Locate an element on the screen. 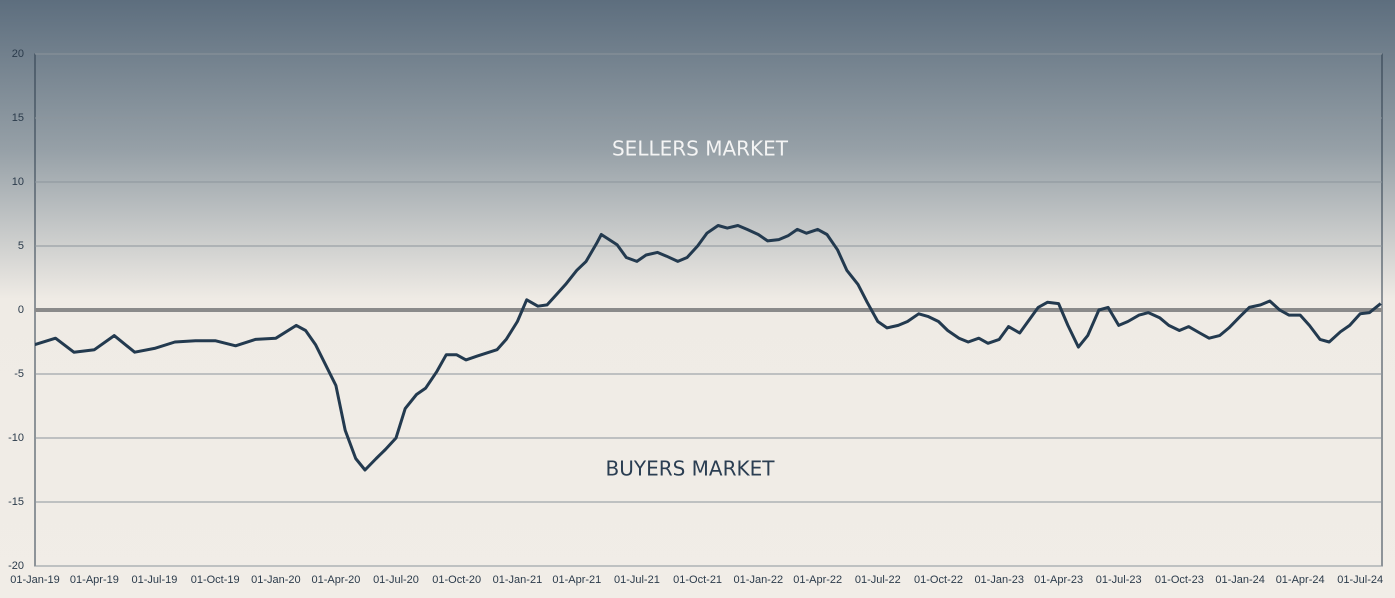  y-tick-label: -15 is located at coordinates (16, 502).